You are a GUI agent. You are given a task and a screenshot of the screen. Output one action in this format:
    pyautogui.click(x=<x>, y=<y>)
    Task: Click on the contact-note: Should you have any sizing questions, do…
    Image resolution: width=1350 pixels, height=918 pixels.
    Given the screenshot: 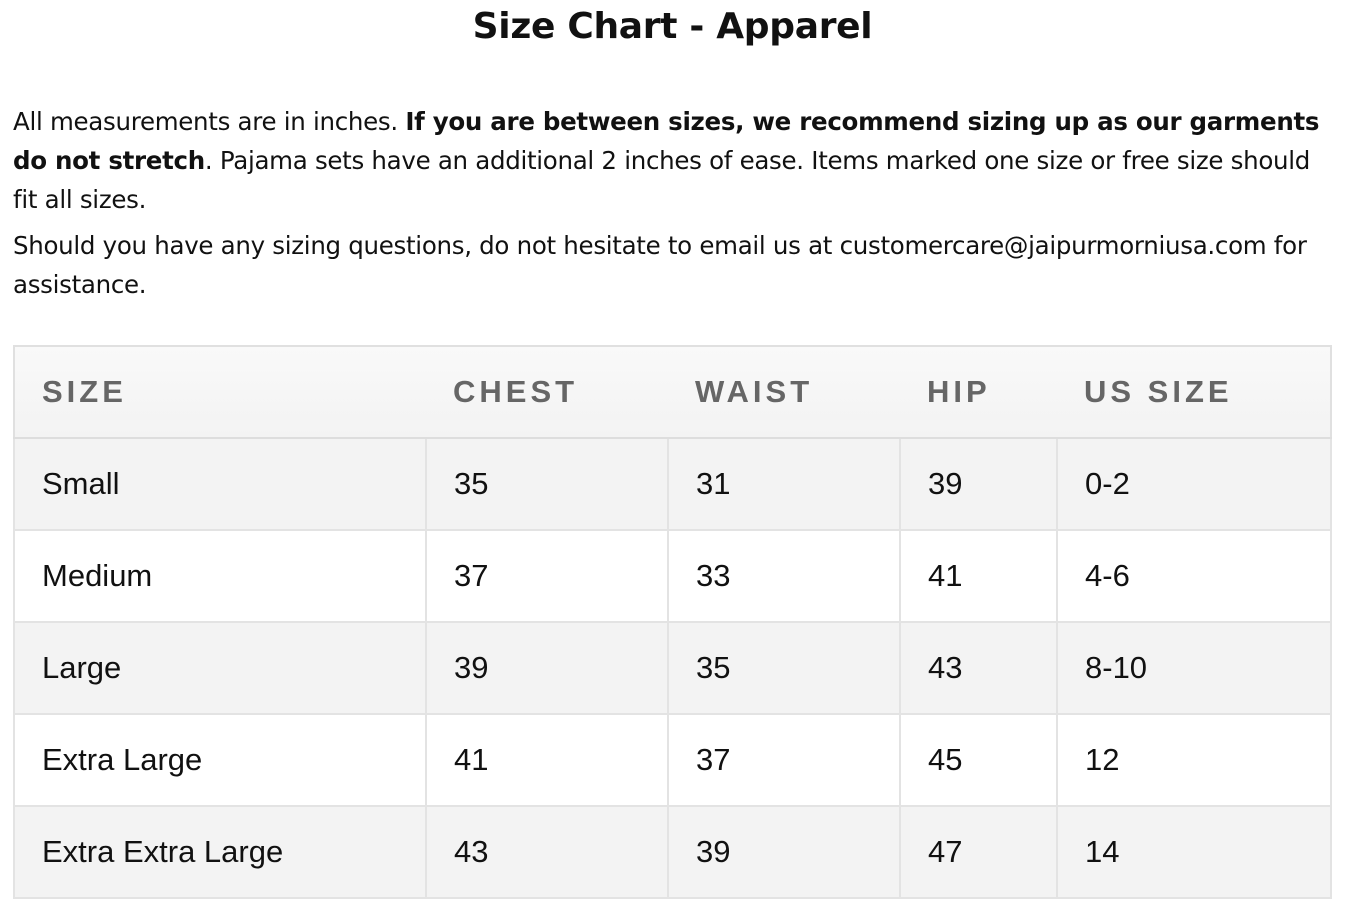 What is the action you would take?
    pyautogui.click(x=660, y=265)
    